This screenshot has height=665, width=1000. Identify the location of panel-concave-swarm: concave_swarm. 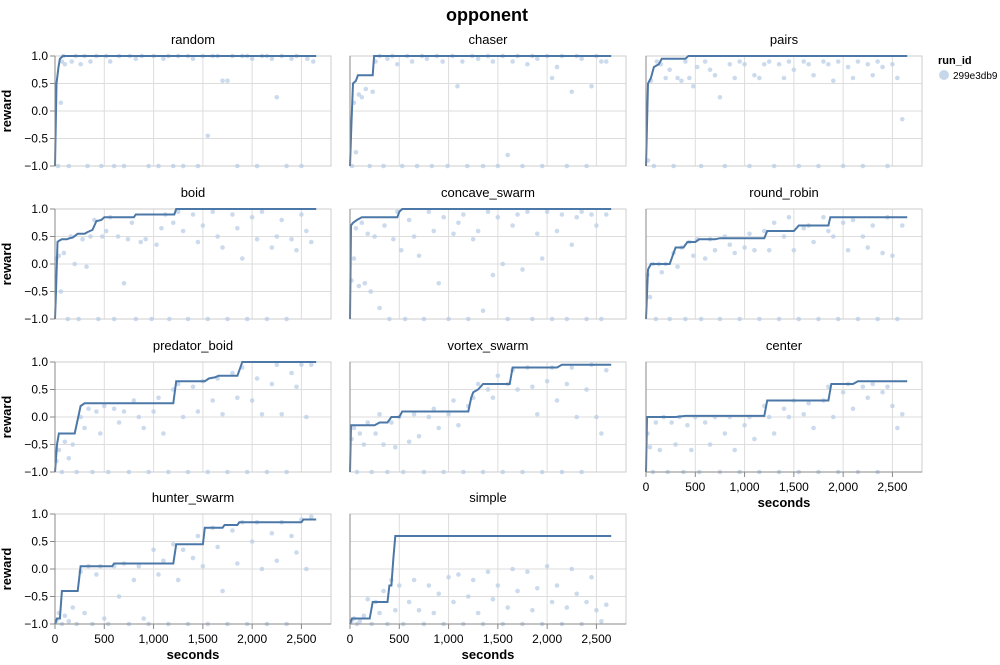
(488, 253).